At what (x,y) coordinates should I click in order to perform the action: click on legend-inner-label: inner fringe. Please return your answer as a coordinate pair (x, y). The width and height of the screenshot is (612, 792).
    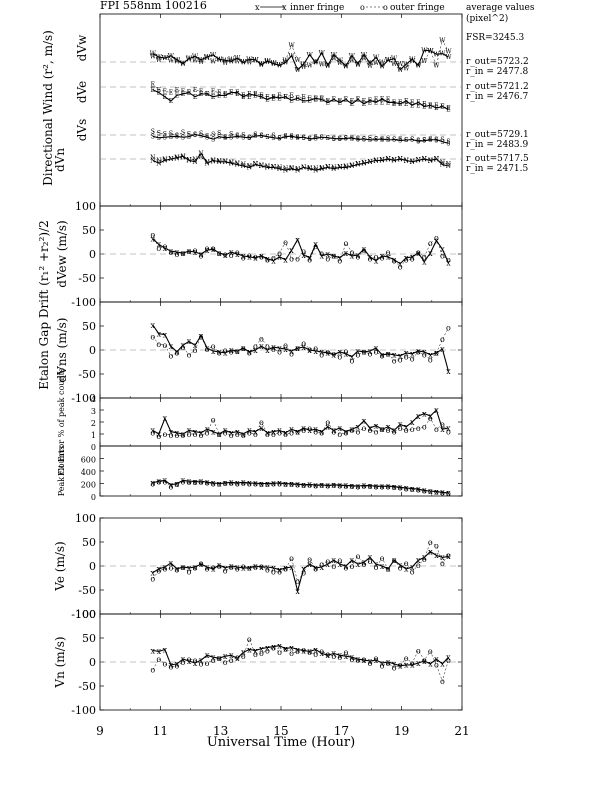
    Looking at the image, I should click on (317, 8).